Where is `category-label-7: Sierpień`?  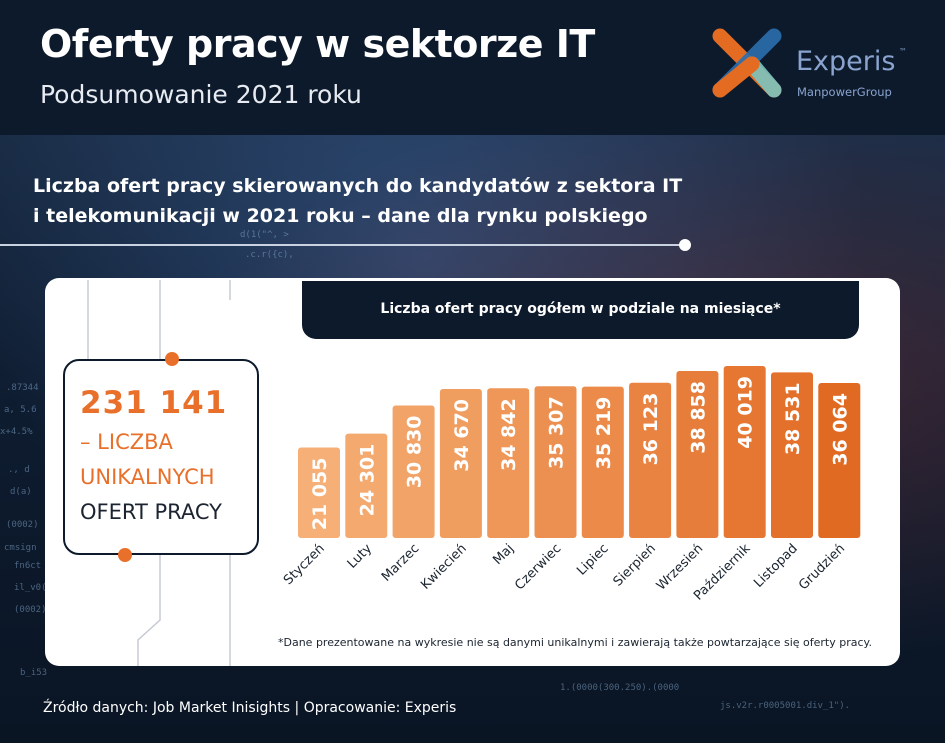 category-label-7: Sierpień is located at coordinates (635, 565).